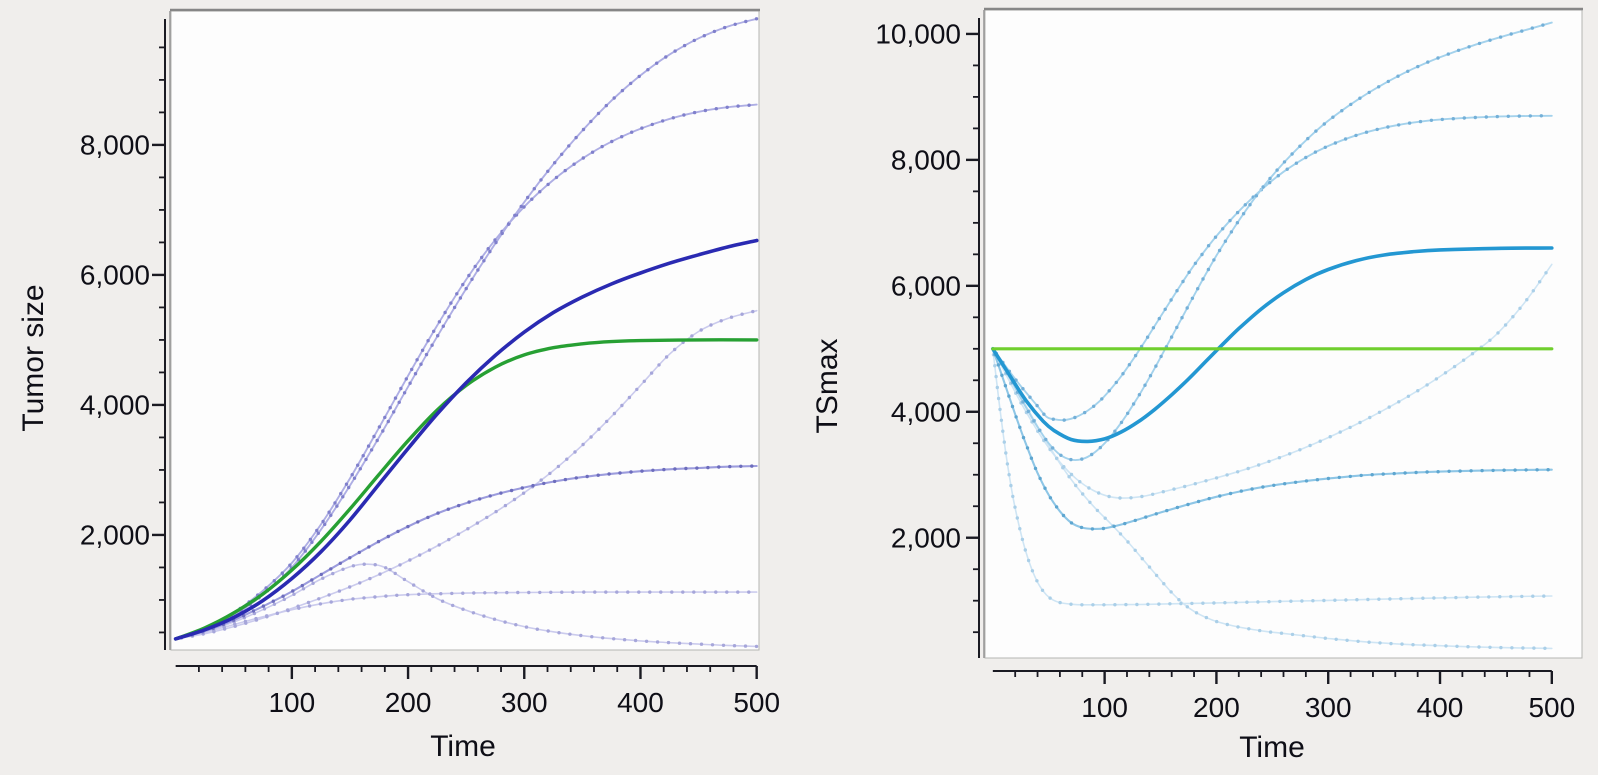 The image size is (1598, 775). I want to click on right-y-tick-label: 8,000, so click(926, 160).